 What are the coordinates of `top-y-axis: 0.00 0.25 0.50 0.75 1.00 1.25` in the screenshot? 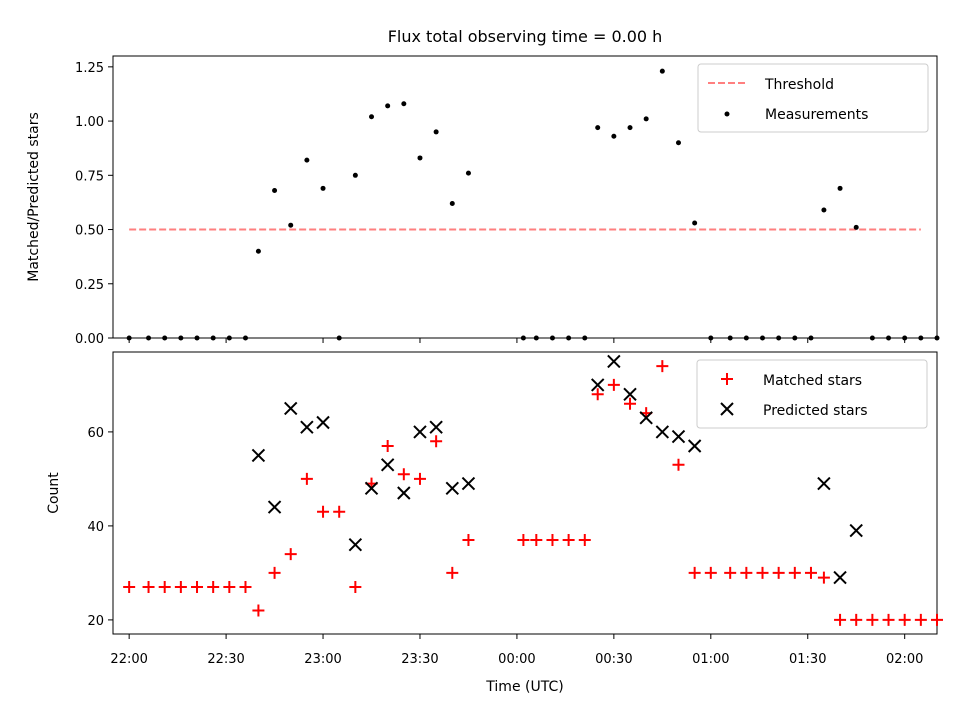 It's located at (94, 204).